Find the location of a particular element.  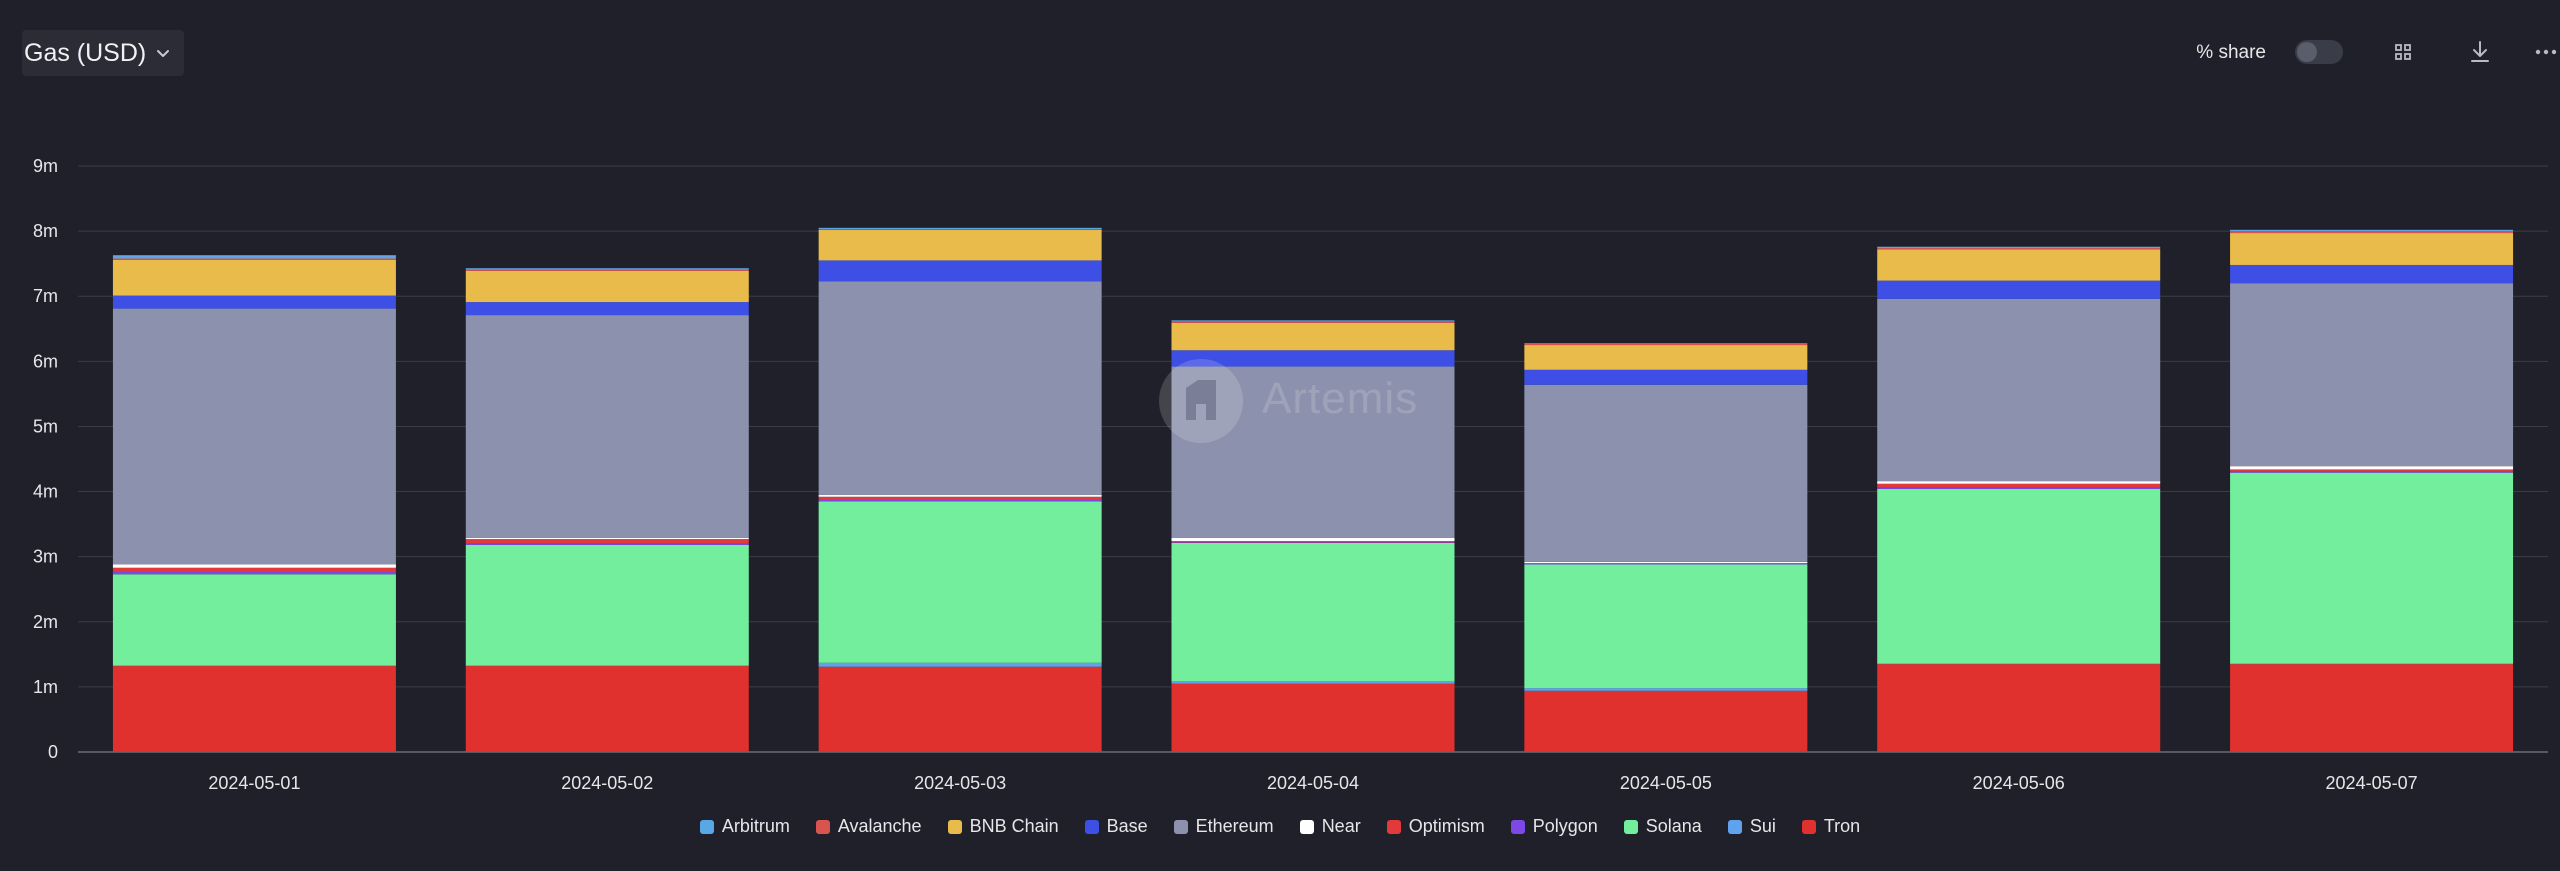

legend-label: Solana is located at coordinates (1673, 826).